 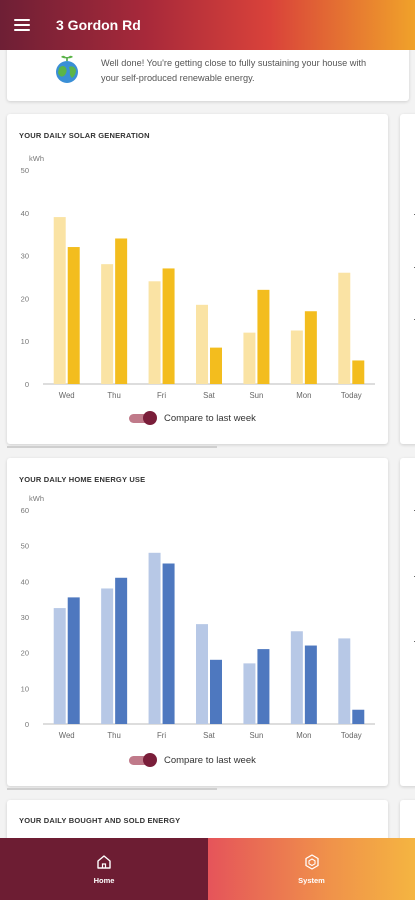 I want to click on nav-system-label: System, so click(x=311, y=880).